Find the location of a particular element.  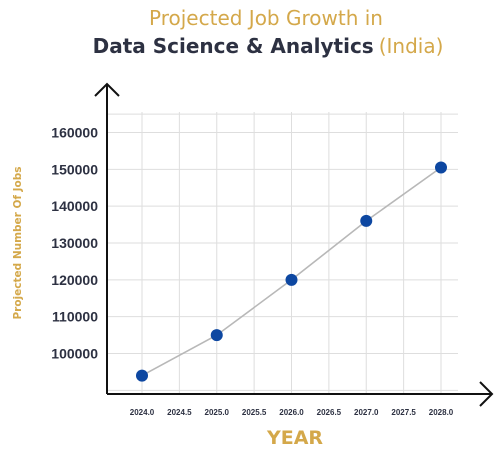

y-axis-label: Projected Number Of Jobs is located at coordinates (18, 242).